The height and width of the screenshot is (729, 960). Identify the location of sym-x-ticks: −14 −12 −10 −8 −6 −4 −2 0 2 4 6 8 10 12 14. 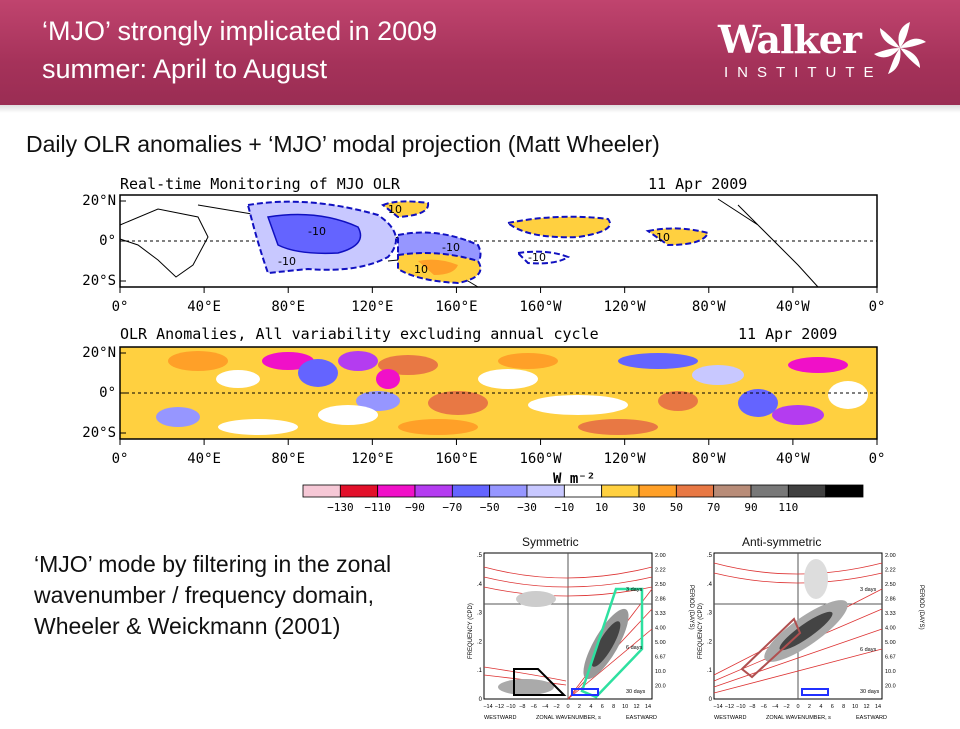
(567, 707).